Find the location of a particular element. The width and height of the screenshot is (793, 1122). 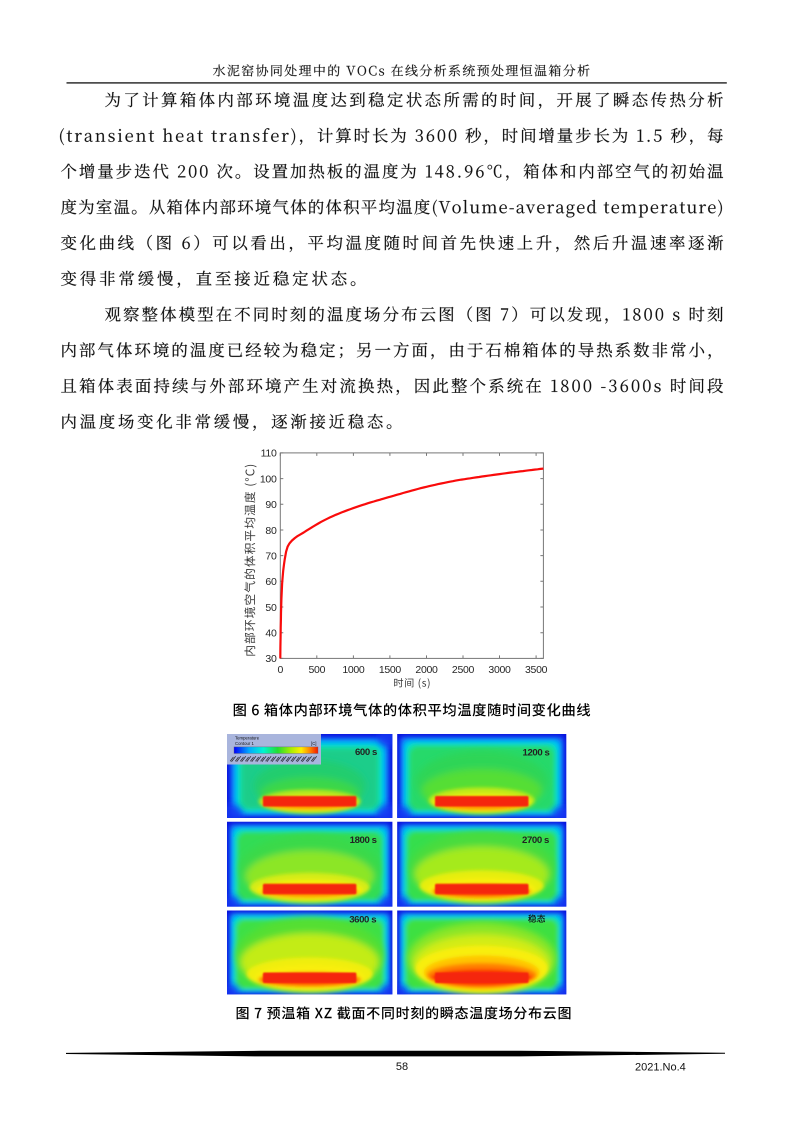

svg-text: 110 is located at coordinates (269, 454).